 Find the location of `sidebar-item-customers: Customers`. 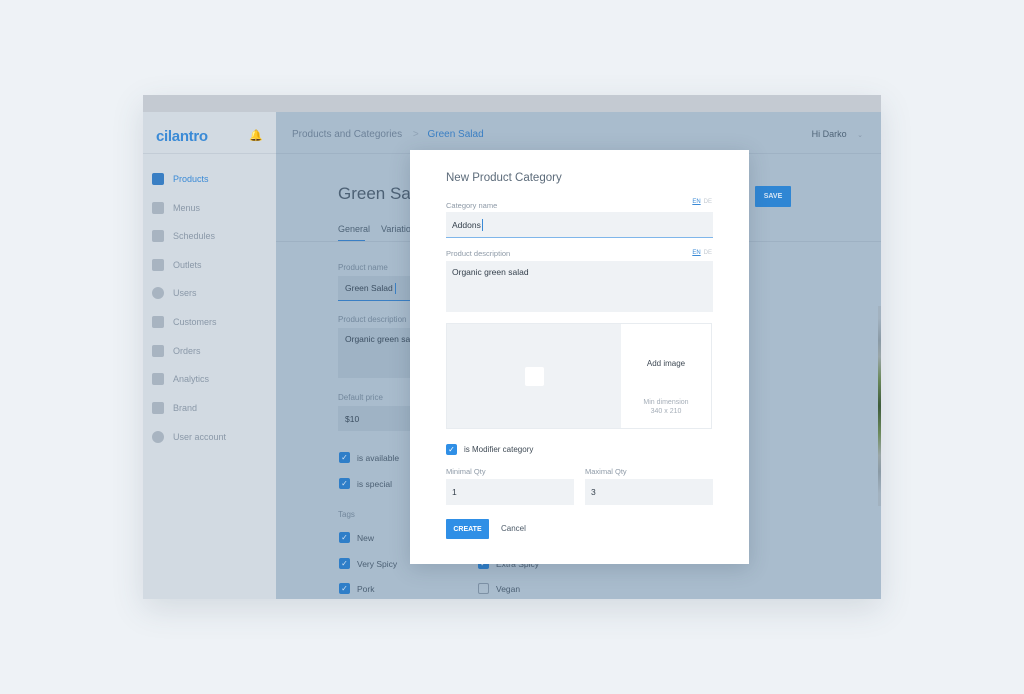

sidebar-item-customers: Customers is located at coordinates (184, 322).